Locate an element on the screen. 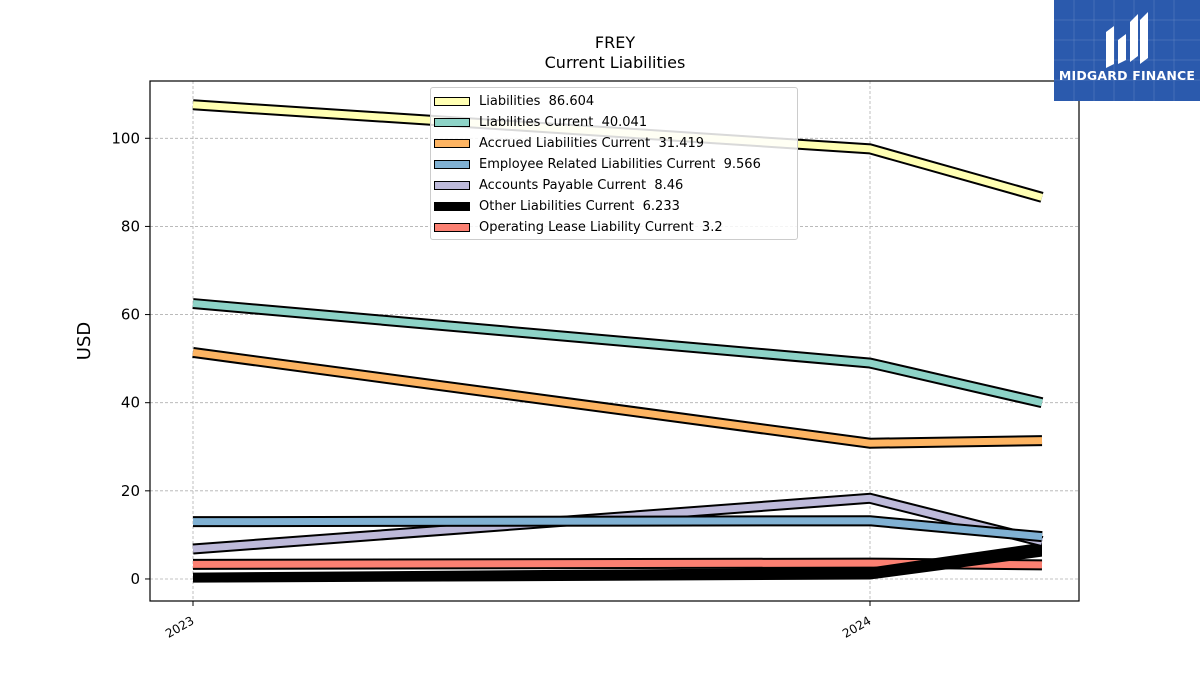 This screenshot has height=675, width=1200. legend-label: Other Liabilities Current 6.233 is located at coordinates (579, 206).